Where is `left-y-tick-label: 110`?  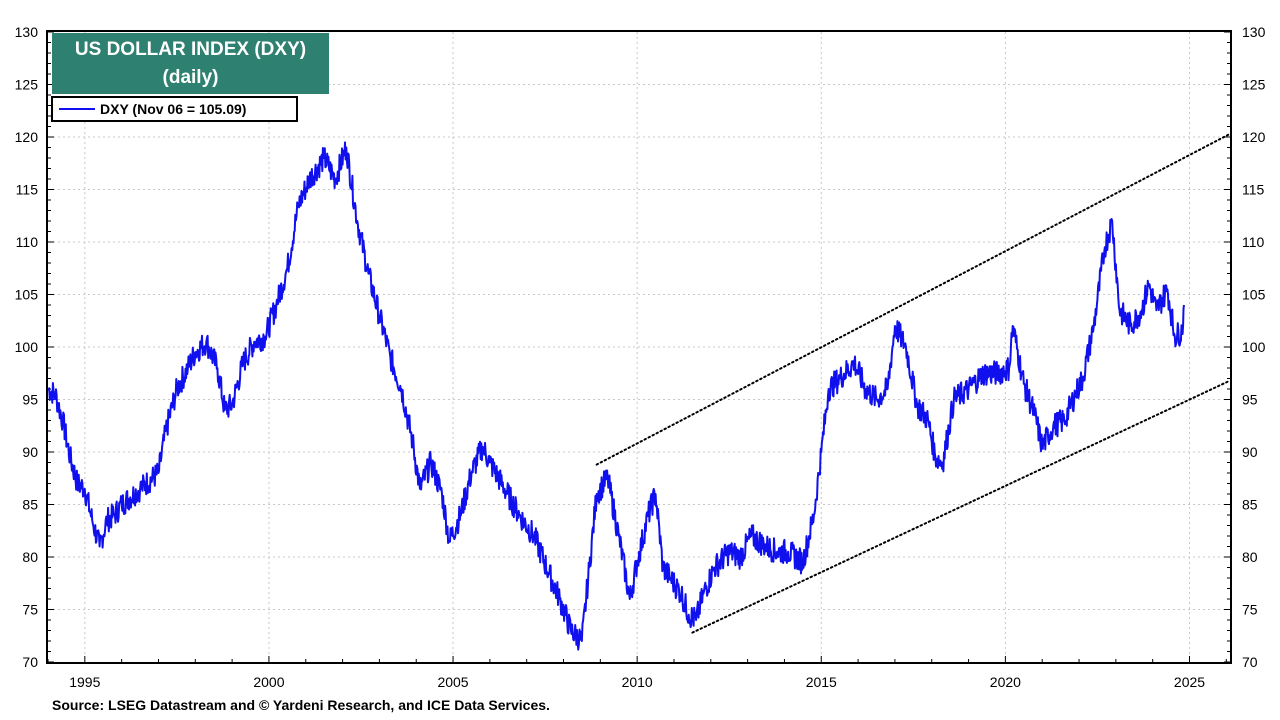
left-y-tick-label: 110 is located at coordinates (27, 242).